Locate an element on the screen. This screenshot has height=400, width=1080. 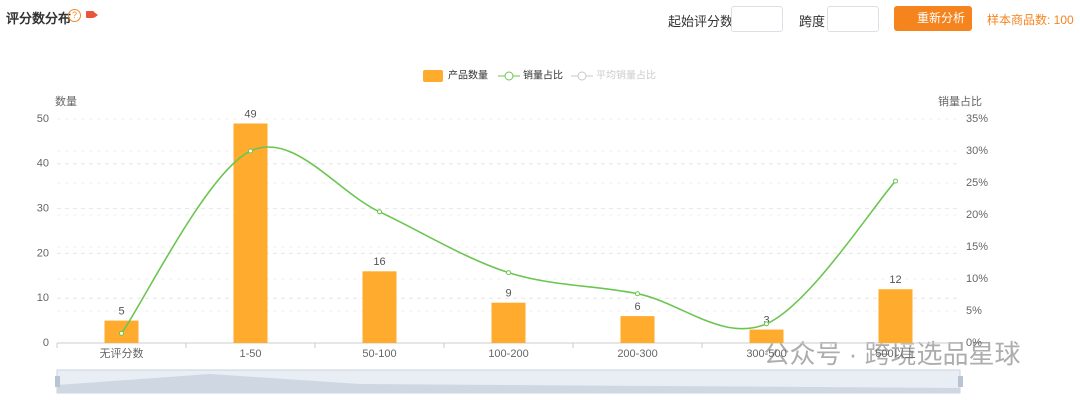
x-tick-label: 无评分数 is located at coordinates (122, 353).